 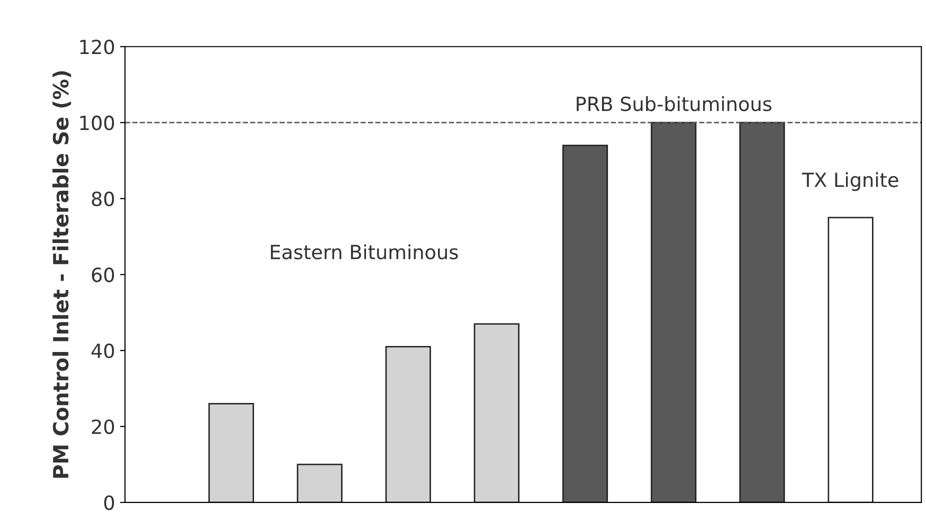 I want to click on y-tick-label: 80, so click(x=103, y=199).